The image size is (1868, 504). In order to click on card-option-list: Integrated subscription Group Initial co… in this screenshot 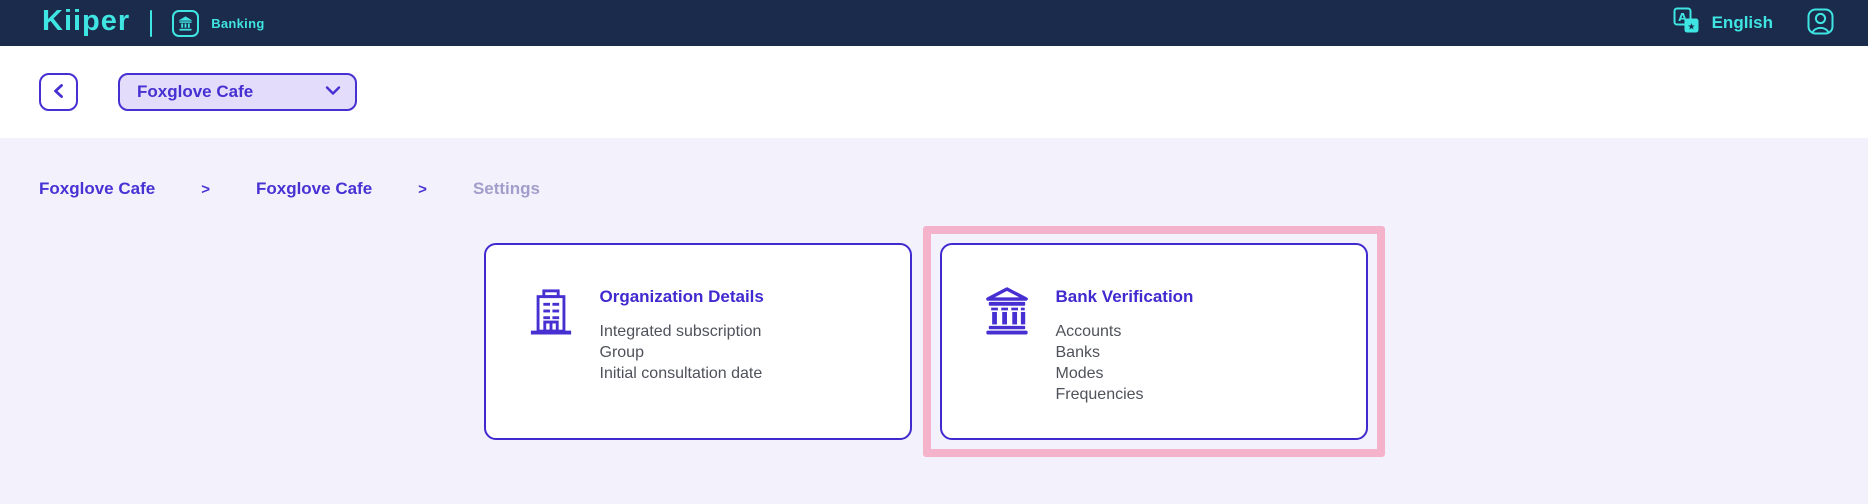, I will do `click(682, 352)`.